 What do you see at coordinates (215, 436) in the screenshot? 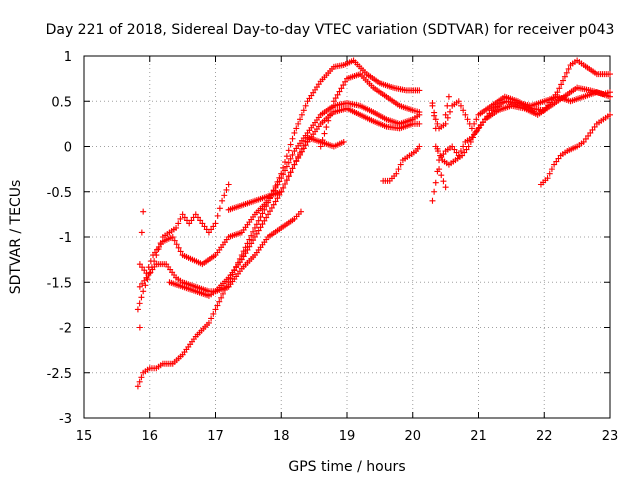
I see `x-tick-label: 17` at bounding box center [215, 436].